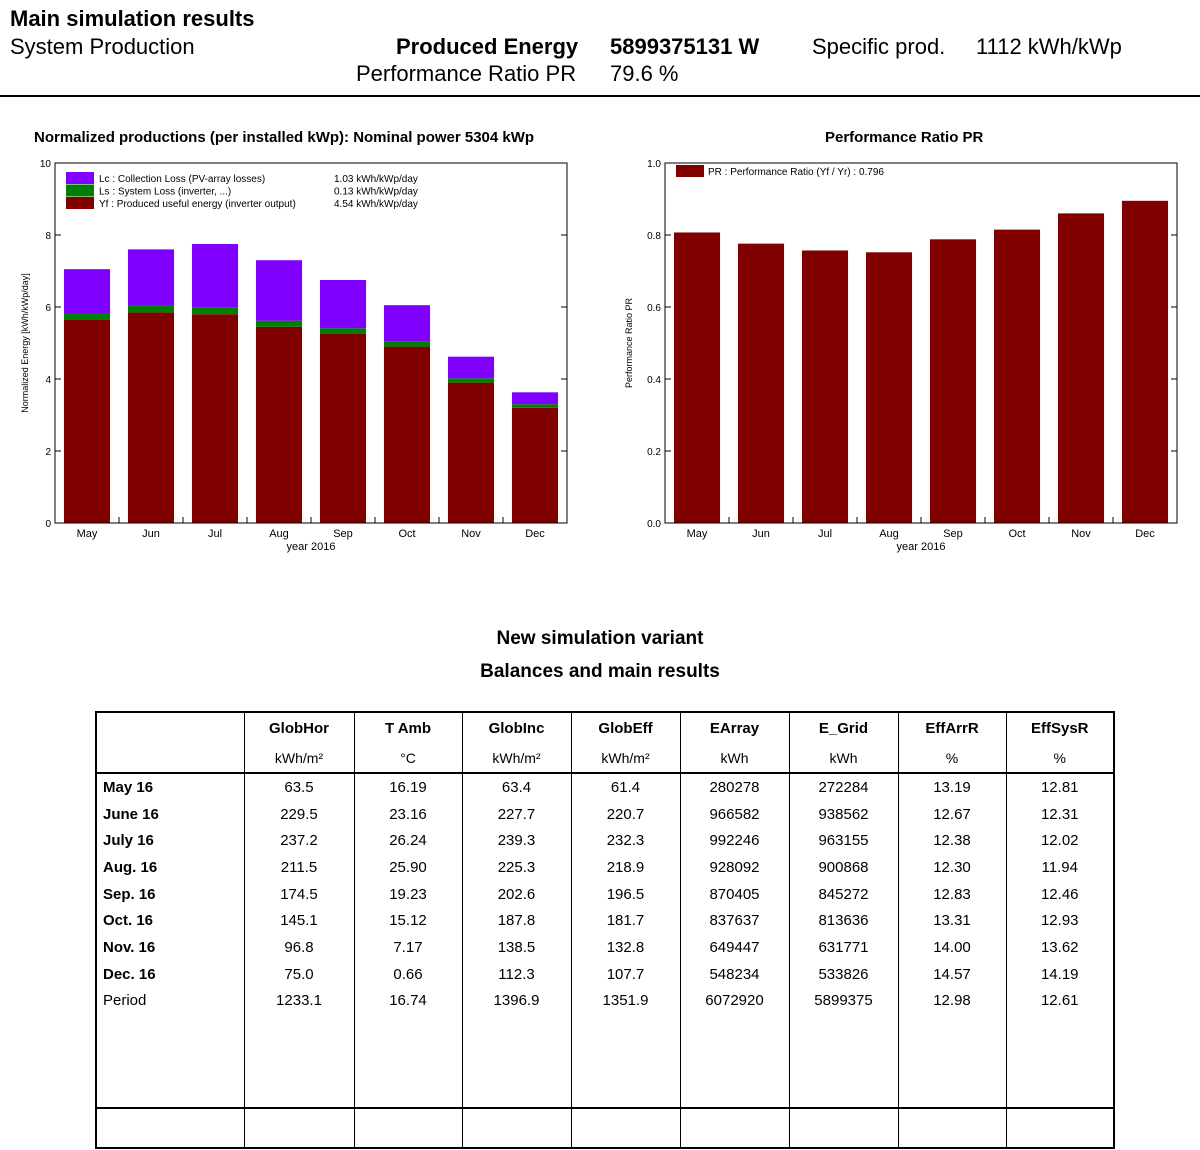 This screenshot has width=1200, height=1150. Describe the element at coordinates (600, 671) in the screenshot. I see `section-subtitle: Balances and main results` at that location.